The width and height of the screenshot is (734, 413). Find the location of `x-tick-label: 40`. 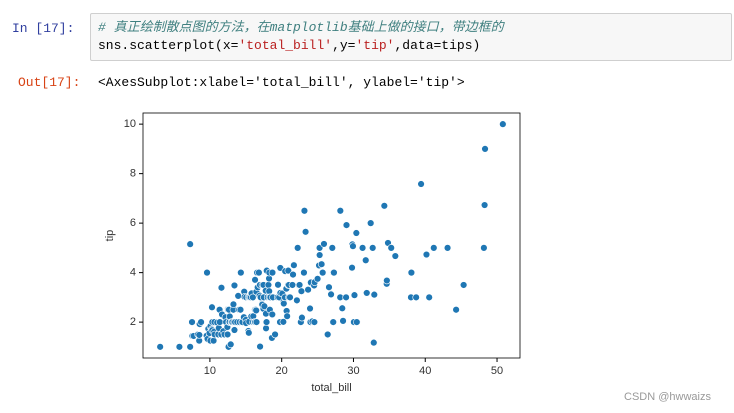

x-tick-label: 40 is located at coordinates (425, 371).